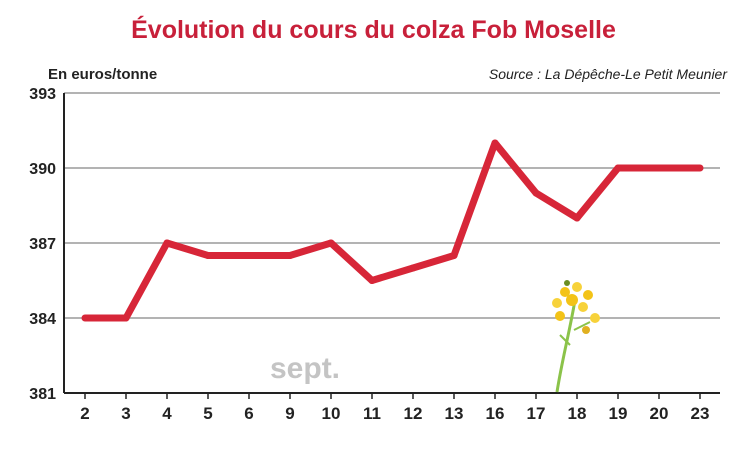  What do you see at coordinates (103, 74) in the screenshot?
I see `y-axis-unit-label: En euros/tonne` at bounding box center [103, 74].